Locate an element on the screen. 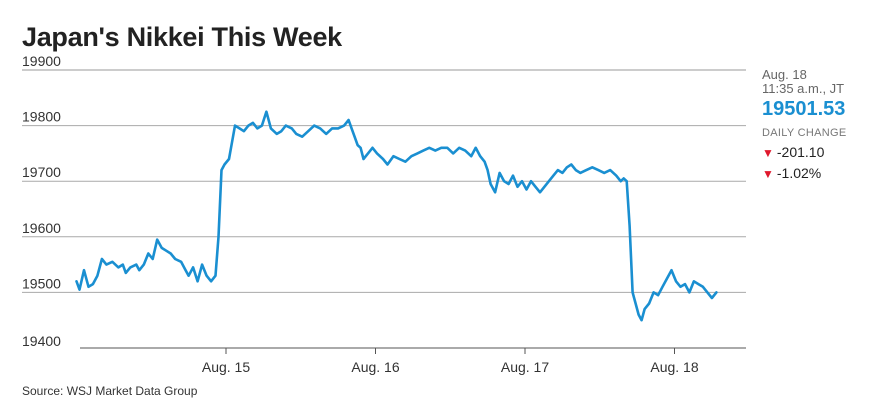  quote-date: Aug. 18 is located at coordinates (784, 74).